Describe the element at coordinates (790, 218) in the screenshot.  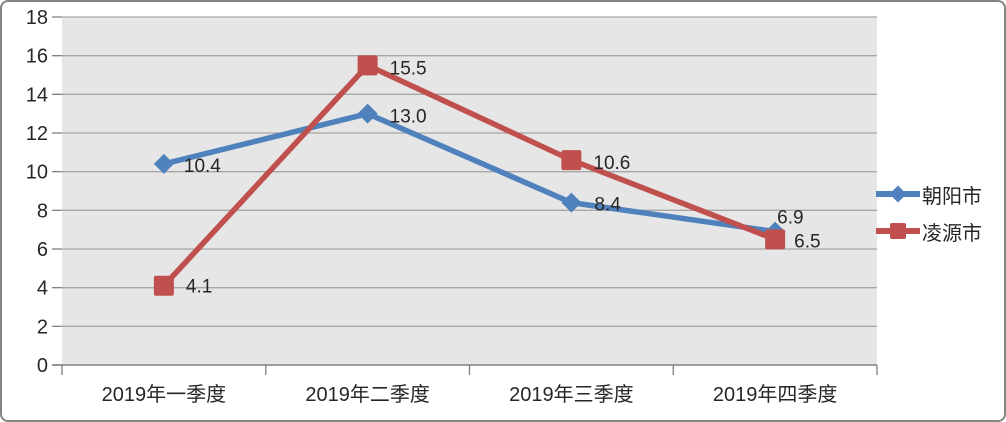
I see `data-label: 6.9` at that location.